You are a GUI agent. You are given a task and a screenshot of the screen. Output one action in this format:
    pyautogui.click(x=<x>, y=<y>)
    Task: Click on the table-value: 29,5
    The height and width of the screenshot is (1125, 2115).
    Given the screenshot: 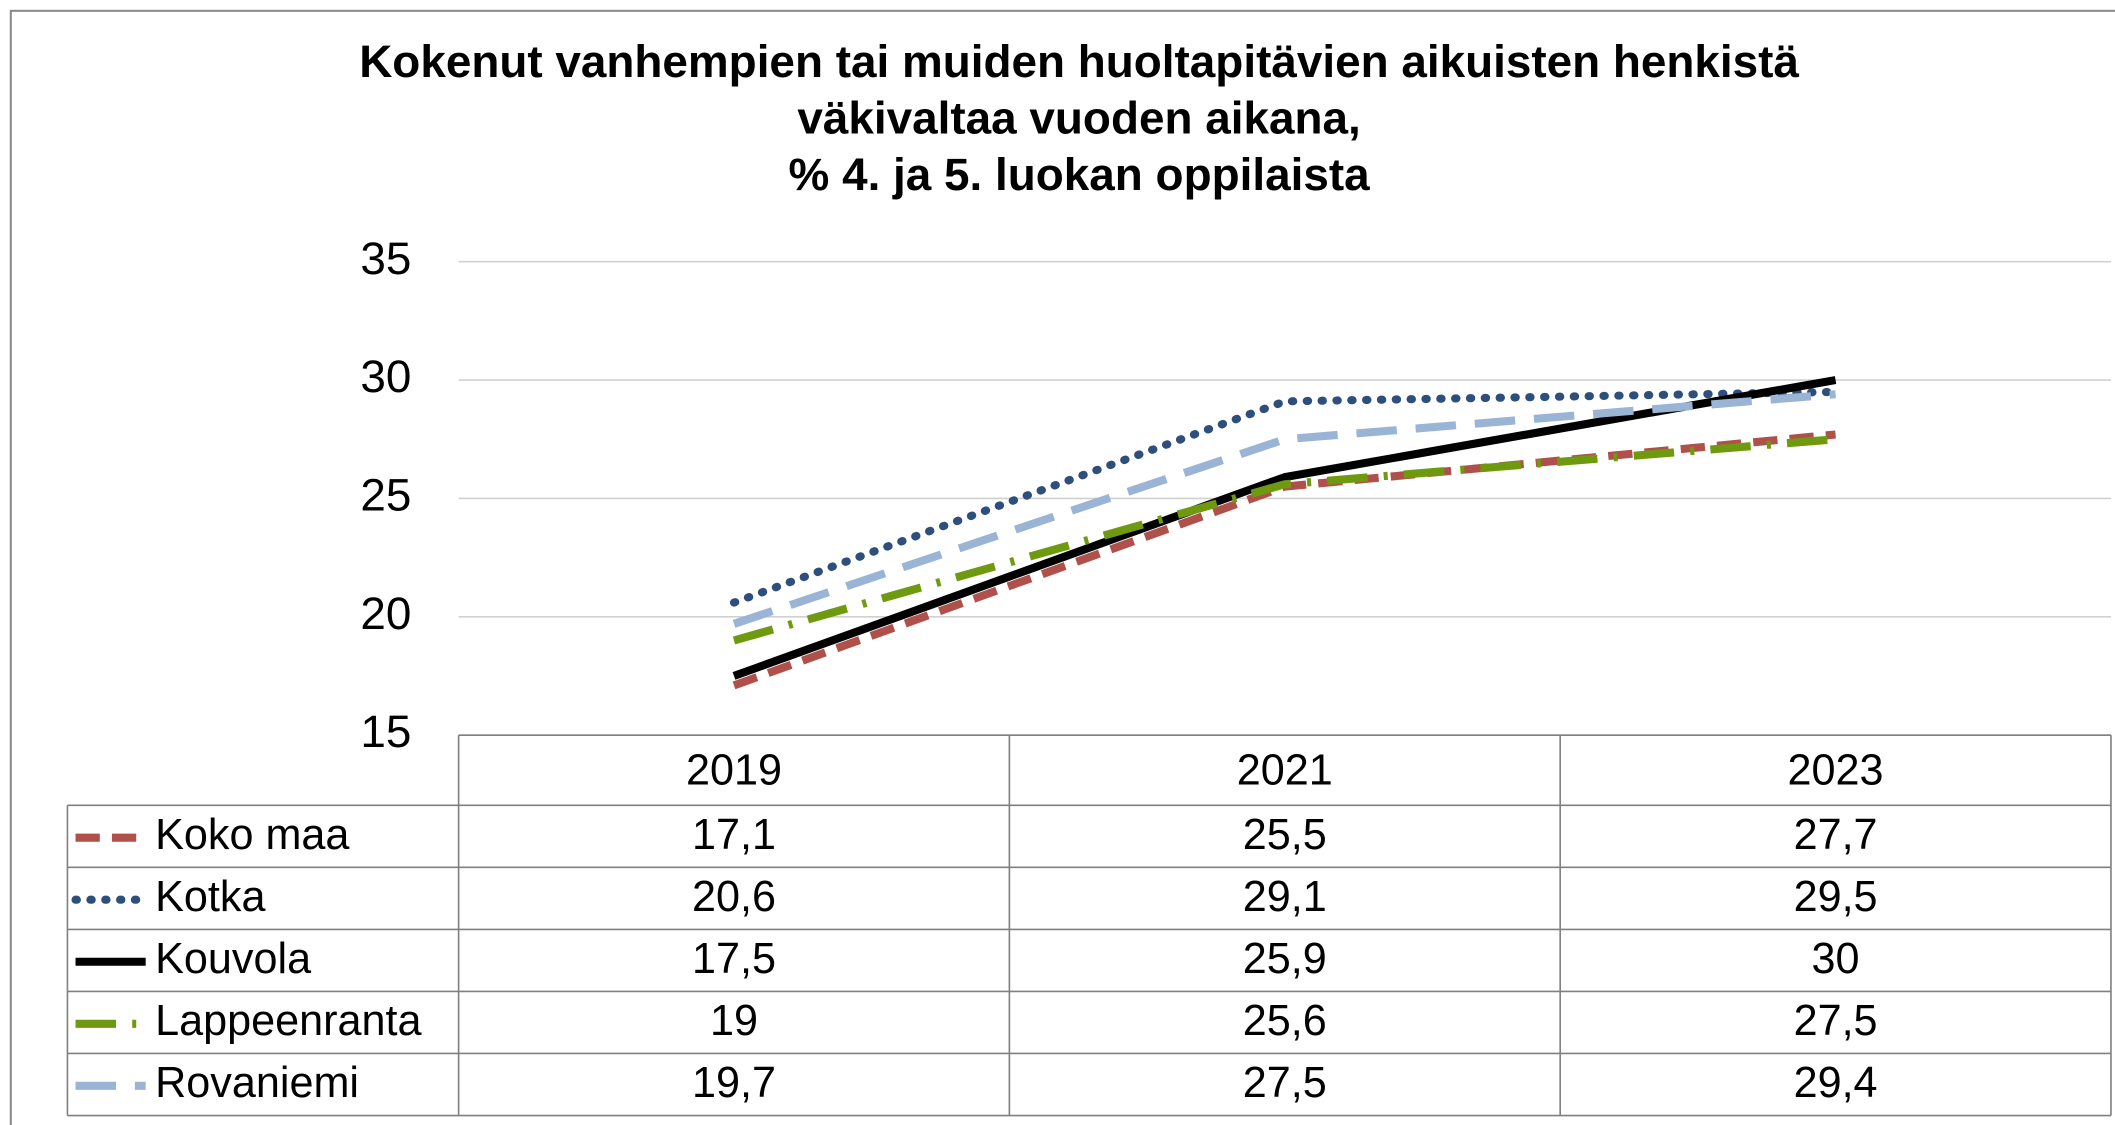 What is the action you would take?
    pyautogui.click(x=1836, y=897)
    